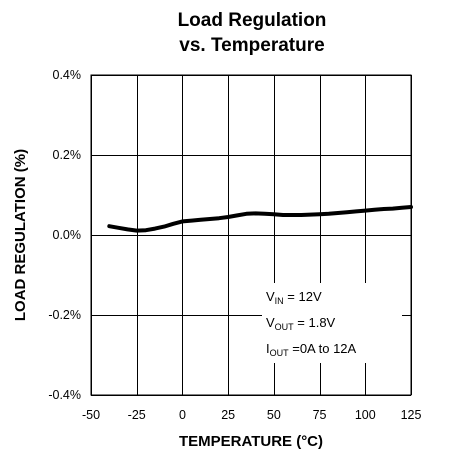 The image size is (452, 459). What do you see at coordinates (320, 415) in the screenshot?
I see `x-tick-label: 75` at bounding box center [320, 415].